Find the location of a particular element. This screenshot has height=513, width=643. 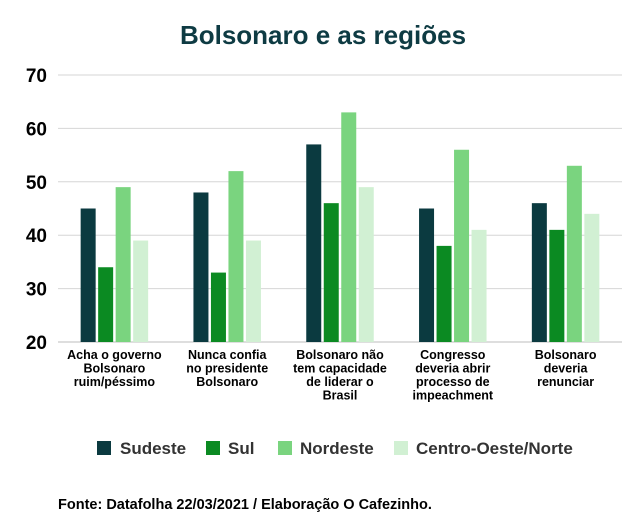

chart-title: Bolsonaro e as regiões is located at coordinates (323, 35).